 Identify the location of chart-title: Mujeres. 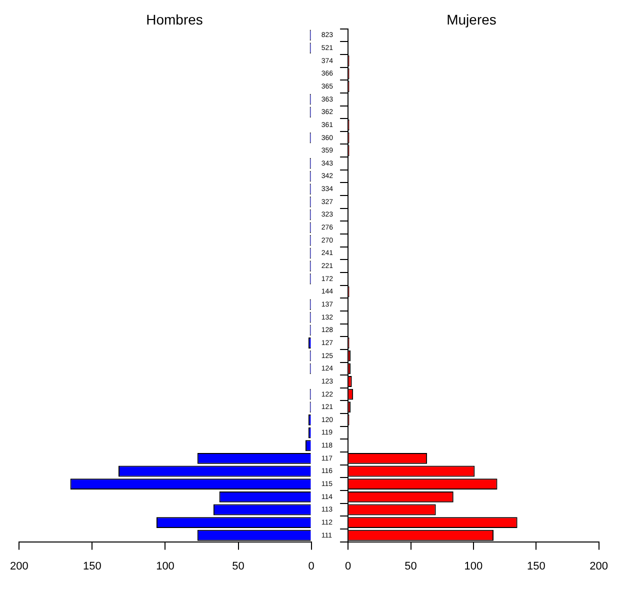
(471, 19).